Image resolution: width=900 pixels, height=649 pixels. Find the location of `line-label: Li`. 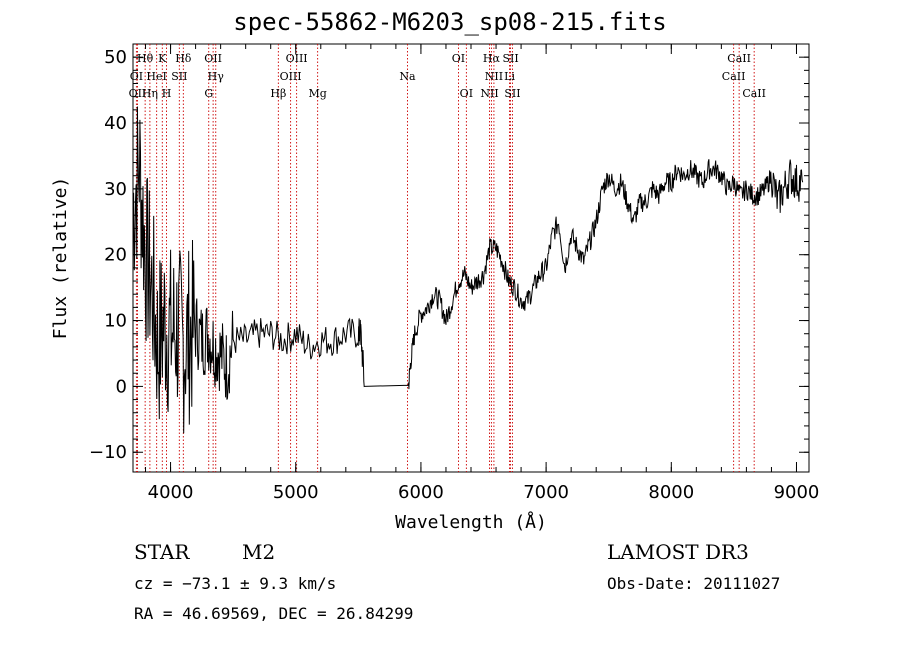

line-label: Li is located at coordinates (509, 76).